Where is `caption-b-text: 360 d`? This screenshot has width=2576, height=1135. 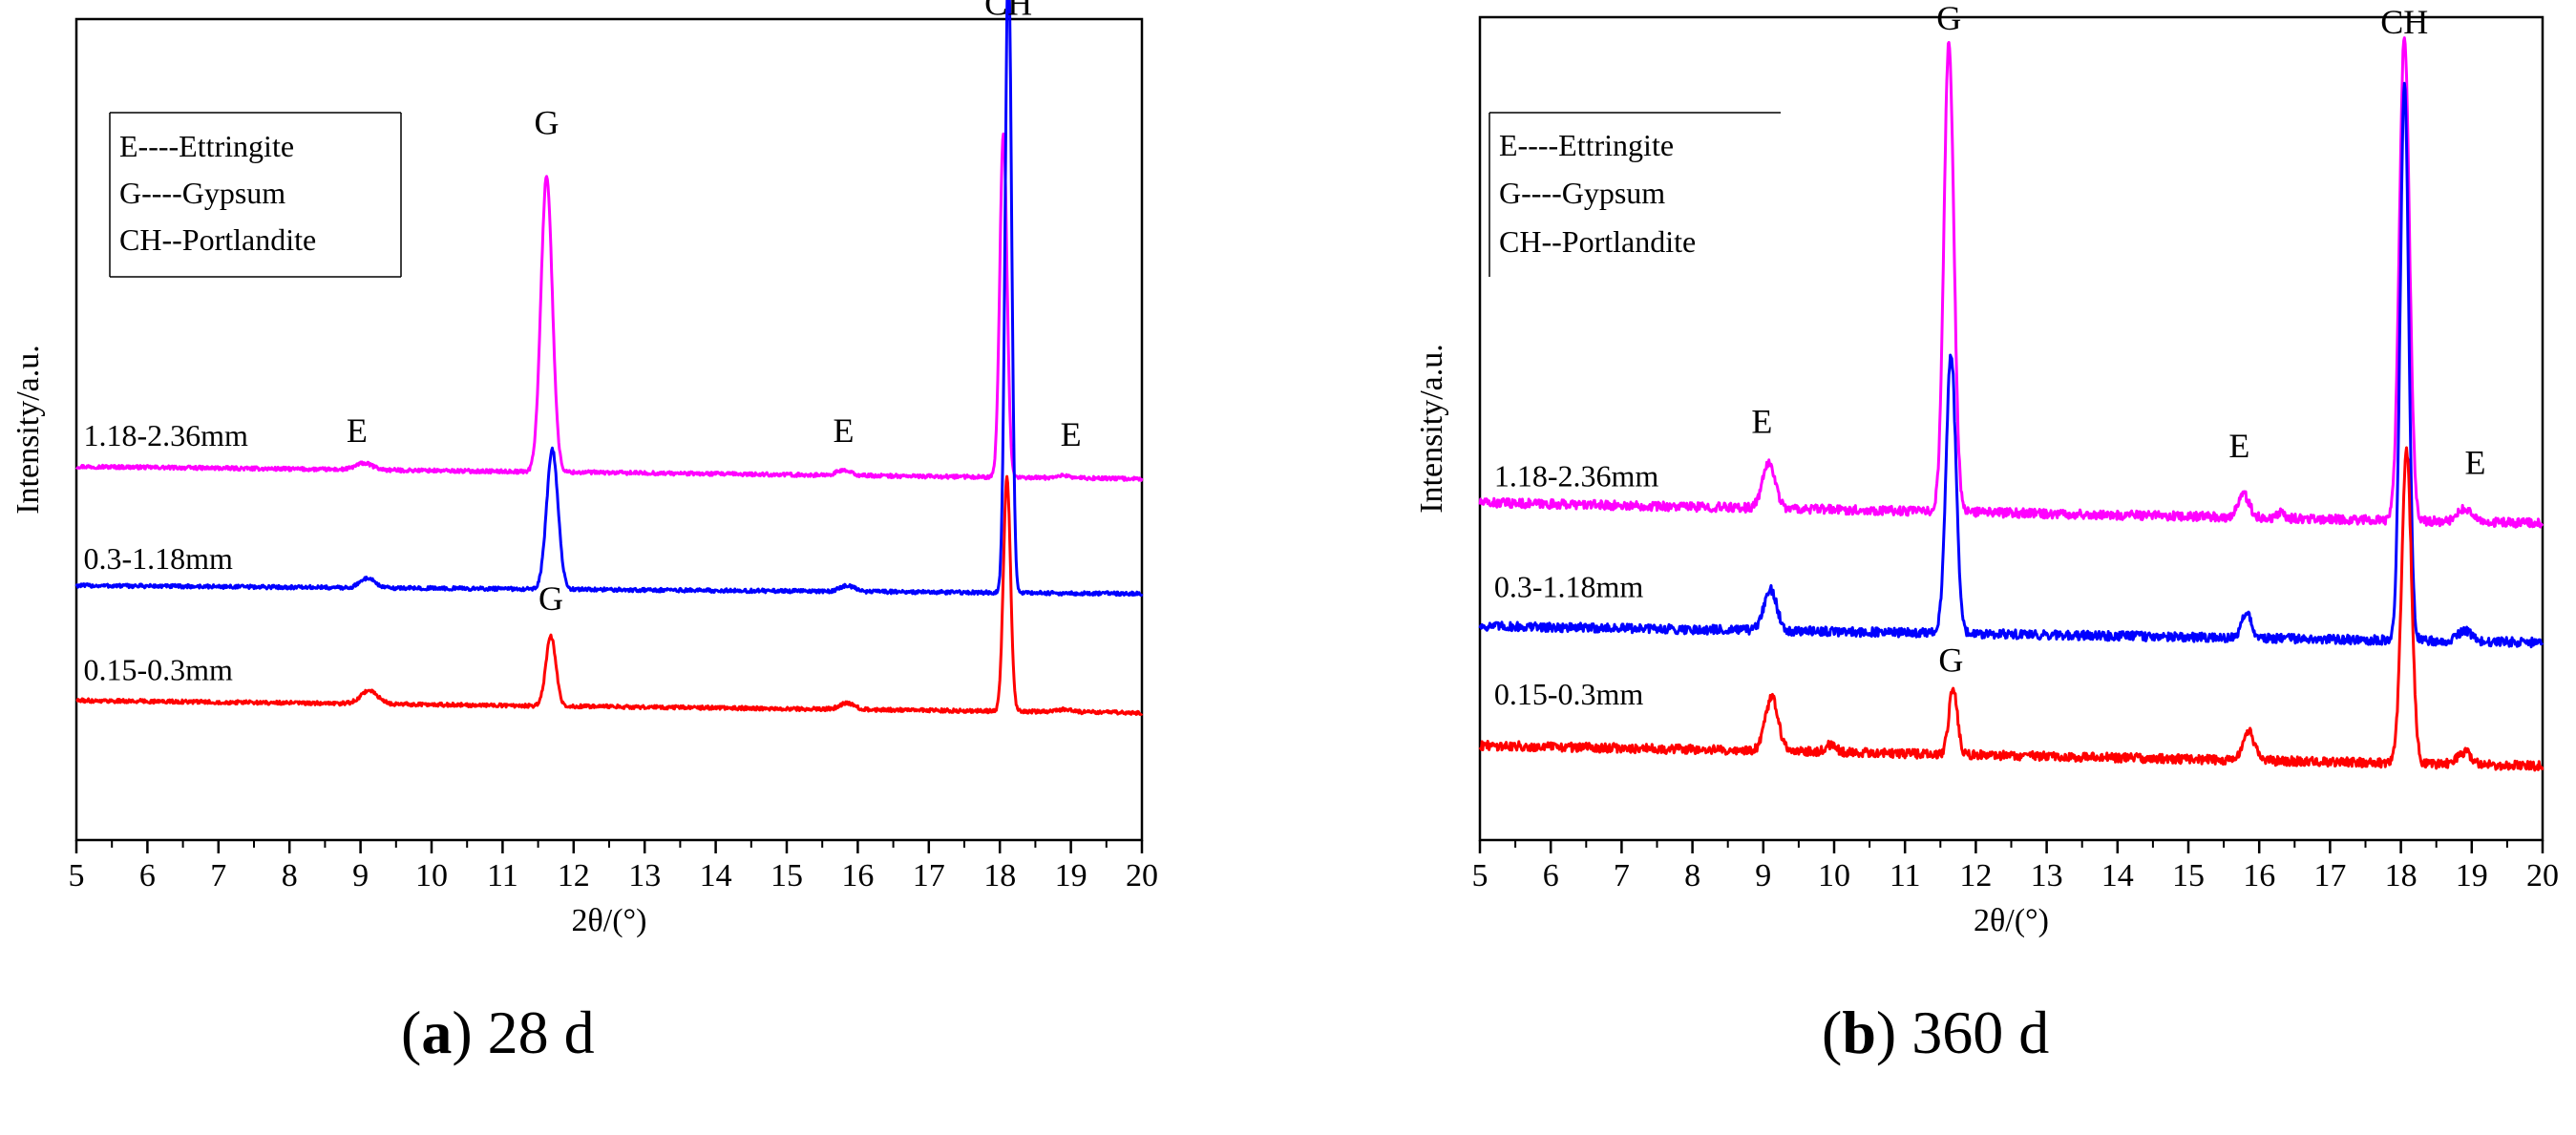
caption-b-text: 360 d is located at coordinates (1980, 1032).